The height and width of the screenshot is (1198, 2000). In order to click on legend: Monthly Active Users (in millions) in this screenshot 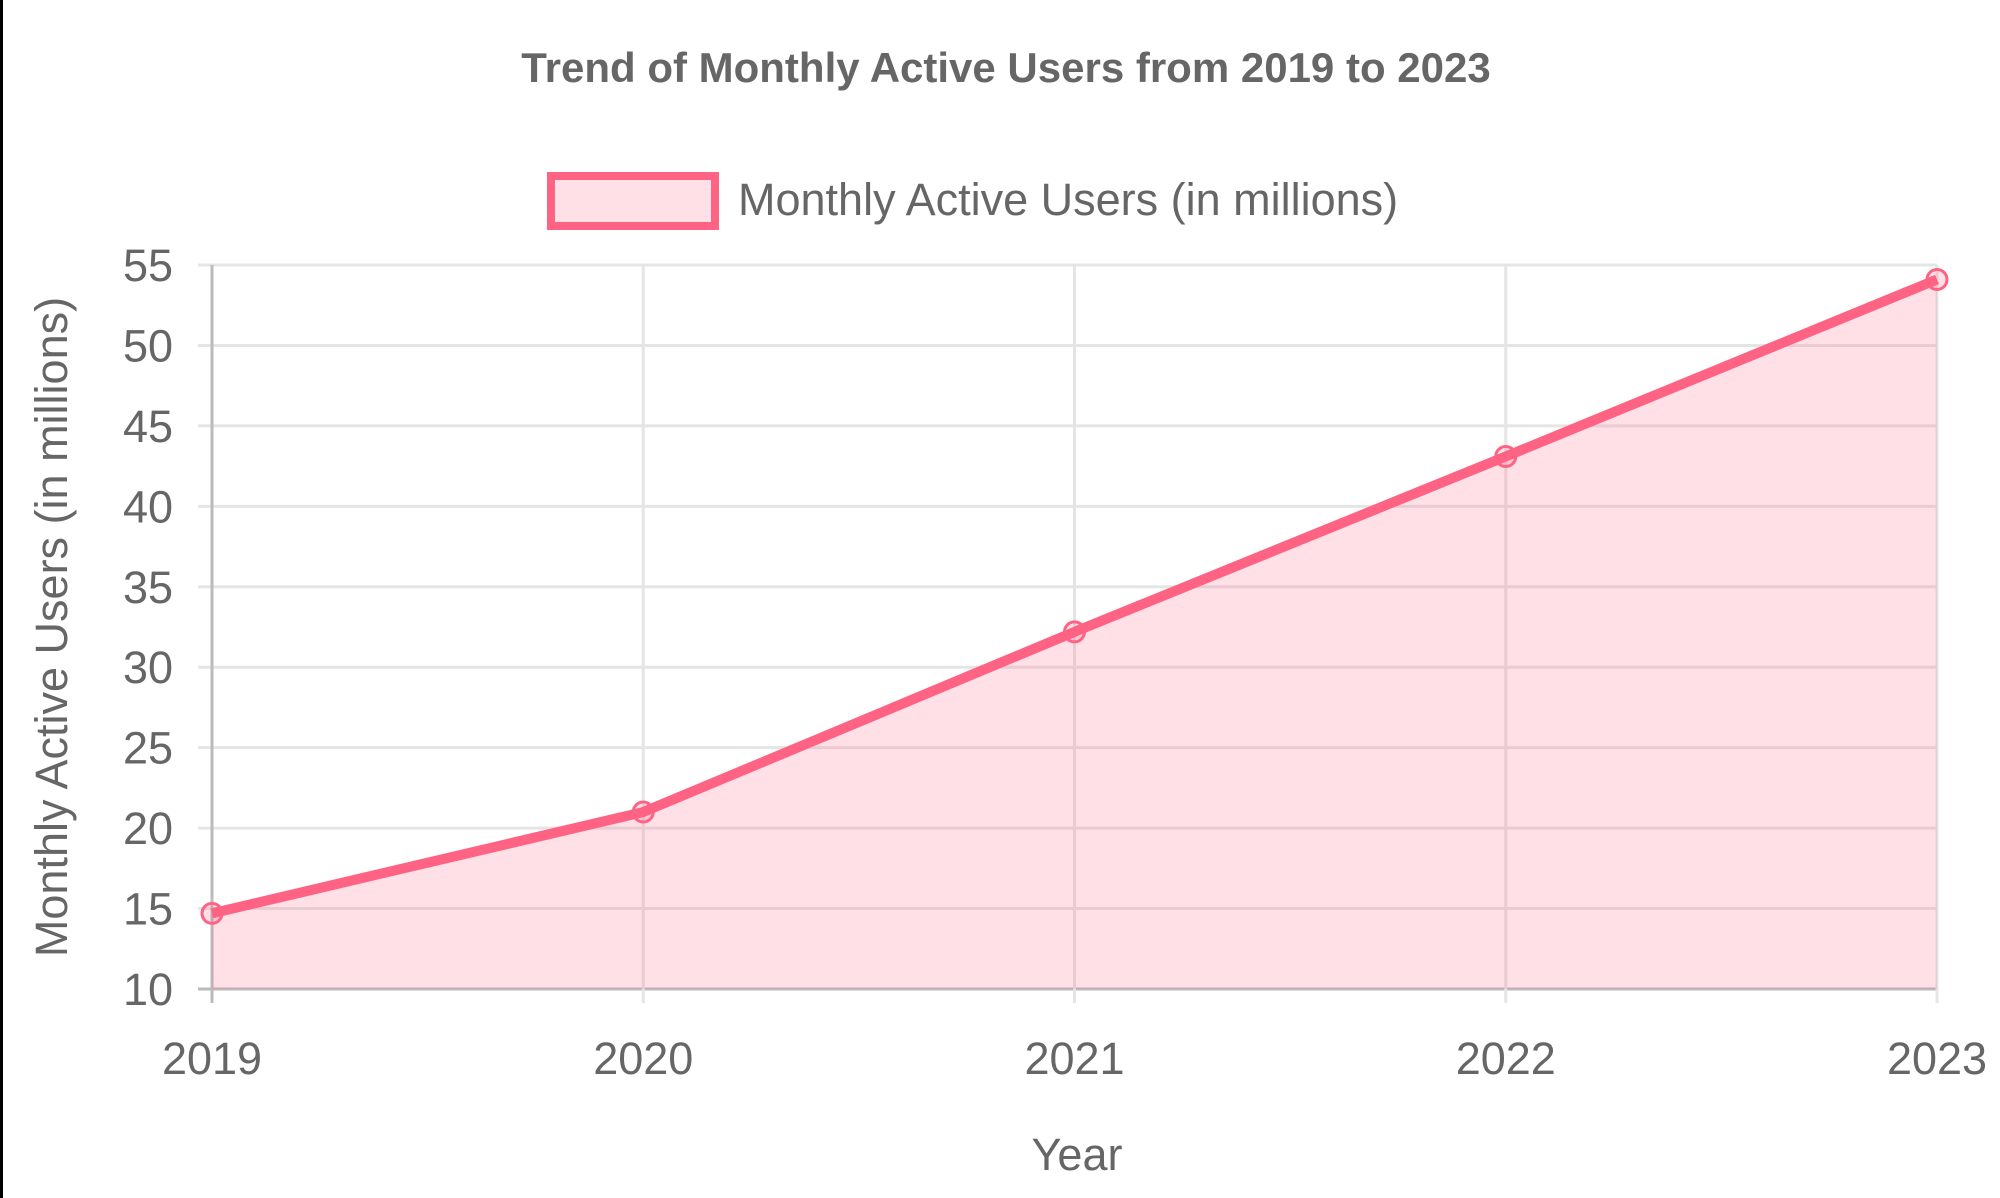, I will do `click(972, 201)`.